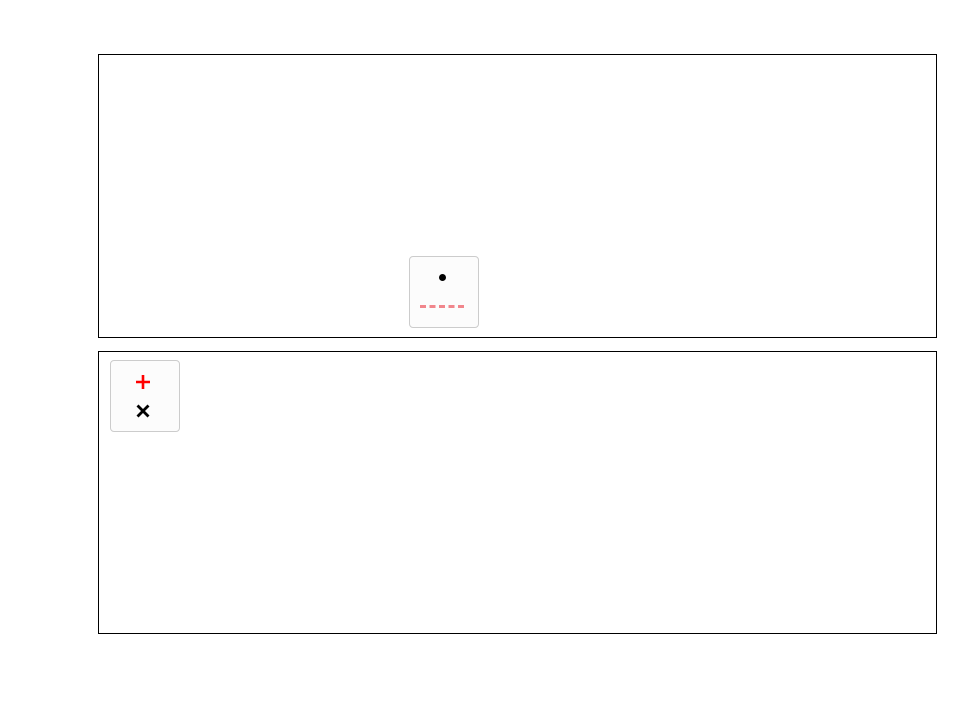 Image resolution: width=960 pixels, height=720 pixels. I want to click on legend-item-measurements, so click(443, 277).